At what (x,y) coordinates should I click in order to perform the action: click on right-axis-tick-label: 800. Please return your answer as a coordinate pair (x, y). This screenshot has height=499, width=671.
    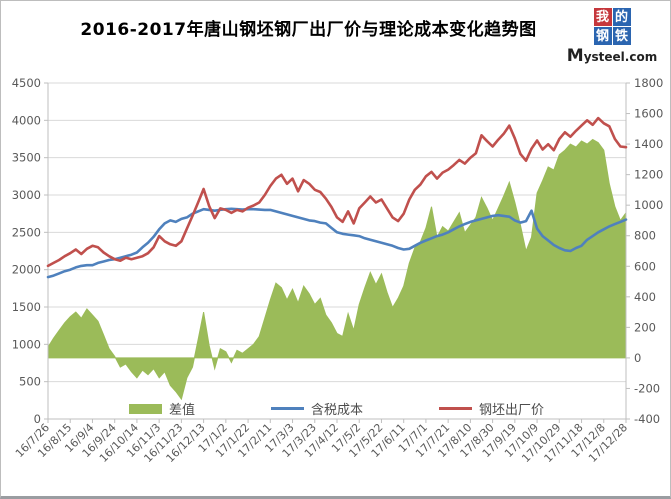
    Looking at the image, I should click on (645, 236).